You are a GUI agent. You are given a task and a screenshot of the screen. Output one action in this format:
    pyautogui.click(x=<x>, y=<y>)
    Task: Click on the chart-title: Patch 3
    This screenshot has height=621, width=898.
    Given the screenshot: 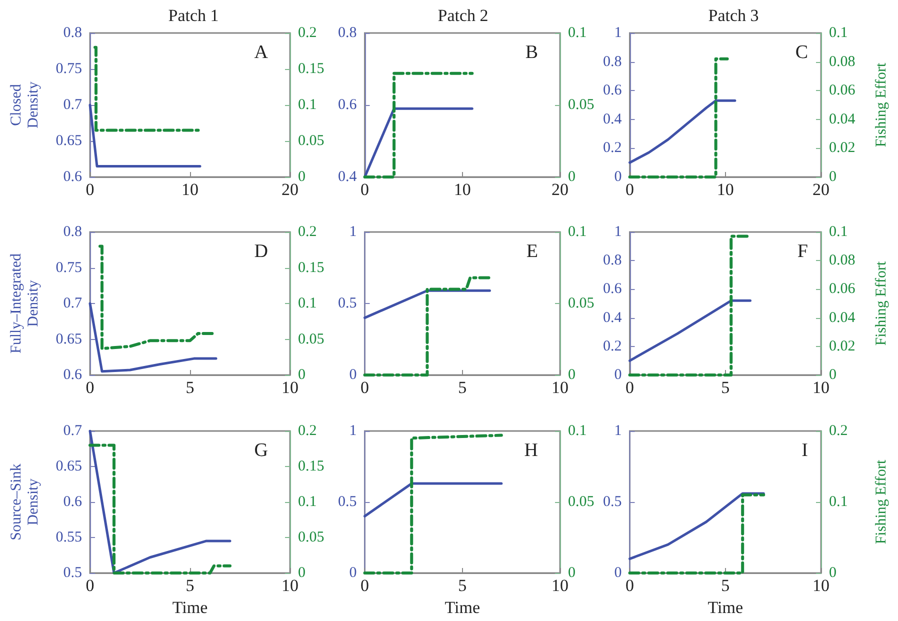 What is the action you would take?
    pyautogui.click(x=733, y=15)
    